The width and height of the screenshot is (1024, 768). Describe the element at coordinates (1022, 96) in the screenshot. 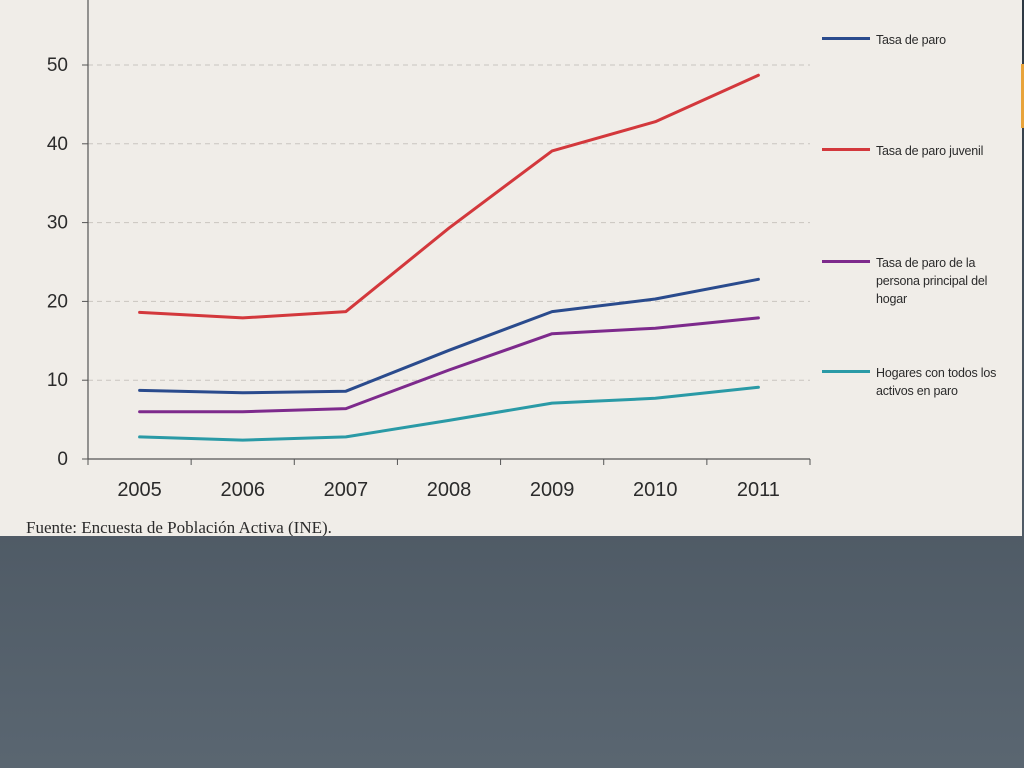

I see `accent-strip` at that location.